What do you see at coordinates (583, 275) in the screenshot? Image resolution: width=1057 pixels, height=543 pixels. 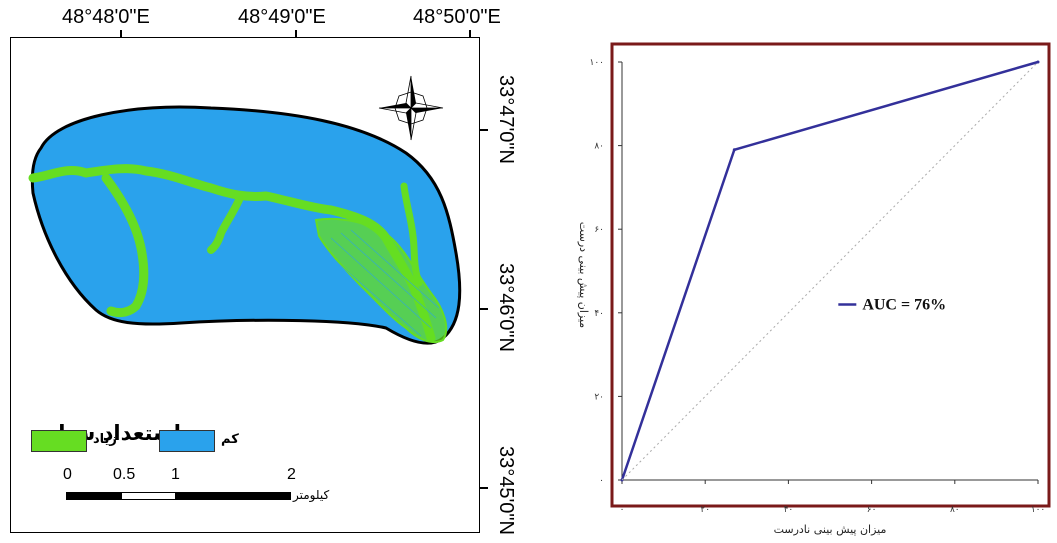 I see `y-axis-title: میزان پیش بینی درست` at bounding box center [583, 275].